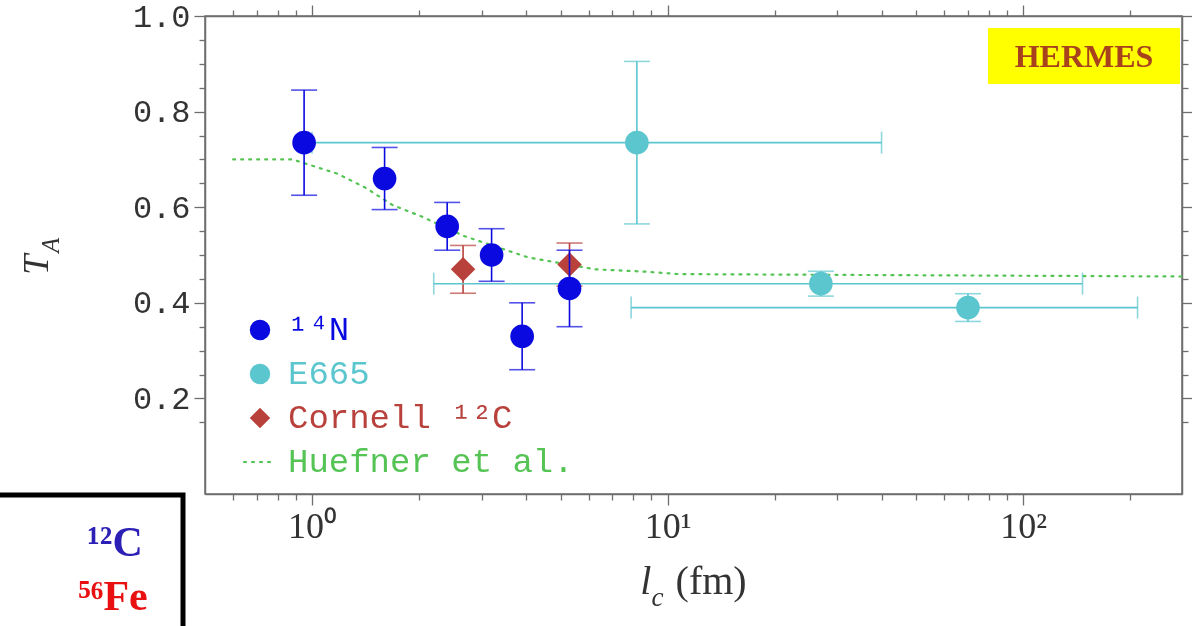  Describe the element at coordinates (319, 331) in the screenshot. I see `legend-label: ¹⁴N` at that location.